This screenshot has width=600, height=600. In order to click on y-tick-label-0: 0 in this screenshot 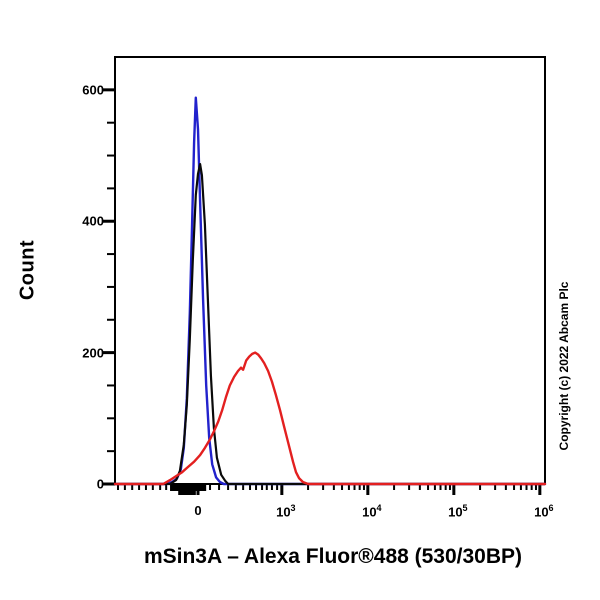, I will do `click(100, 484)`.